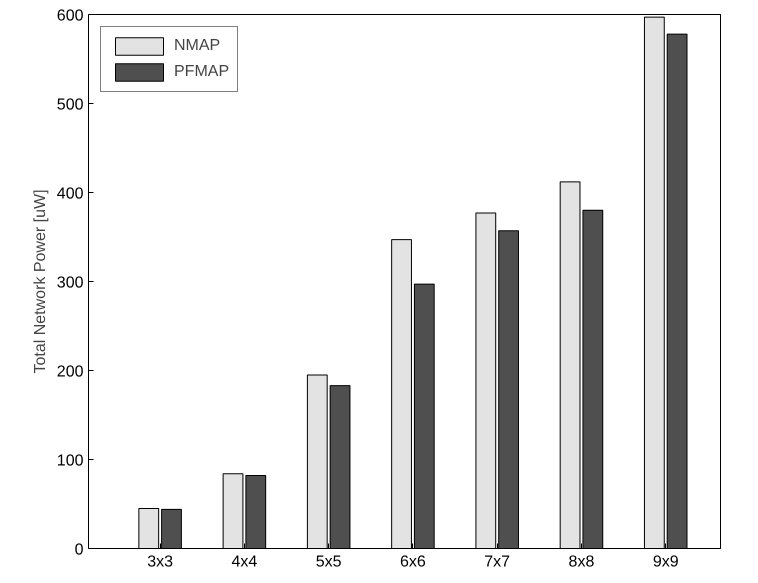 Image resolution: width=758 pixels, height=583 pixels. What do you see at coordinates (581, 562) in the screenshot?
I see `x-tick-label: 8x8` at bounding box center [581, 562].